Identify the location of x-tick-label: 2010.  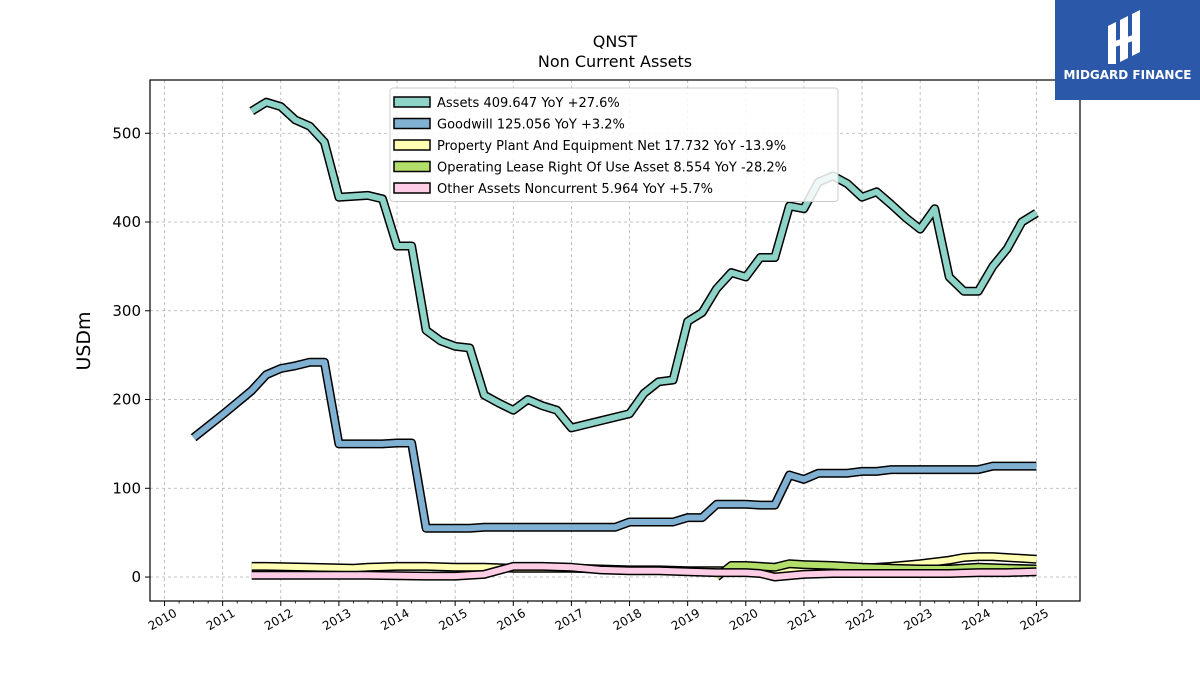
(162, 619).